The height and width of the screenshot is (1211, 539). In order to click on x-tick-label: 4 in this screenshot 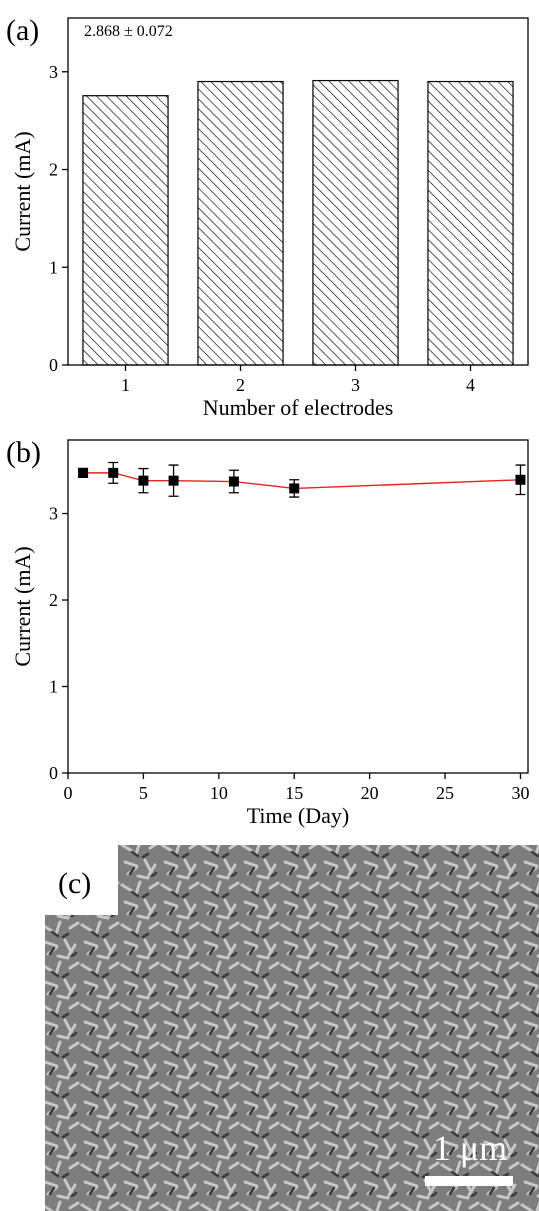, I will do `click(470, 385)`.